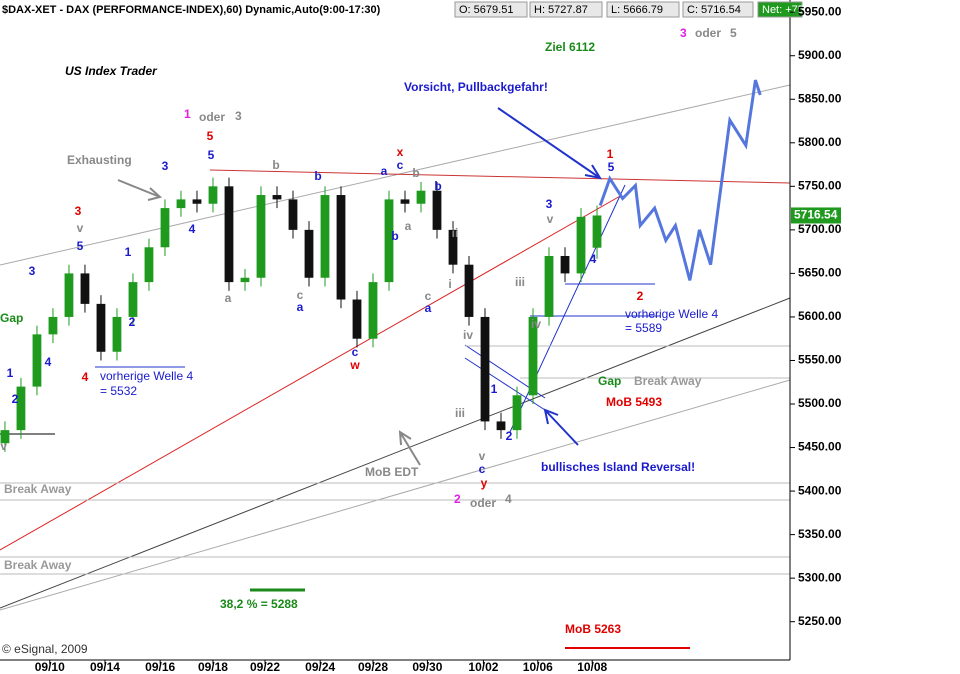 This screenshot has width=960, height=674. I want to click on annotation: Vorsicht, Pullbackgefahr!, so click(476, 87).